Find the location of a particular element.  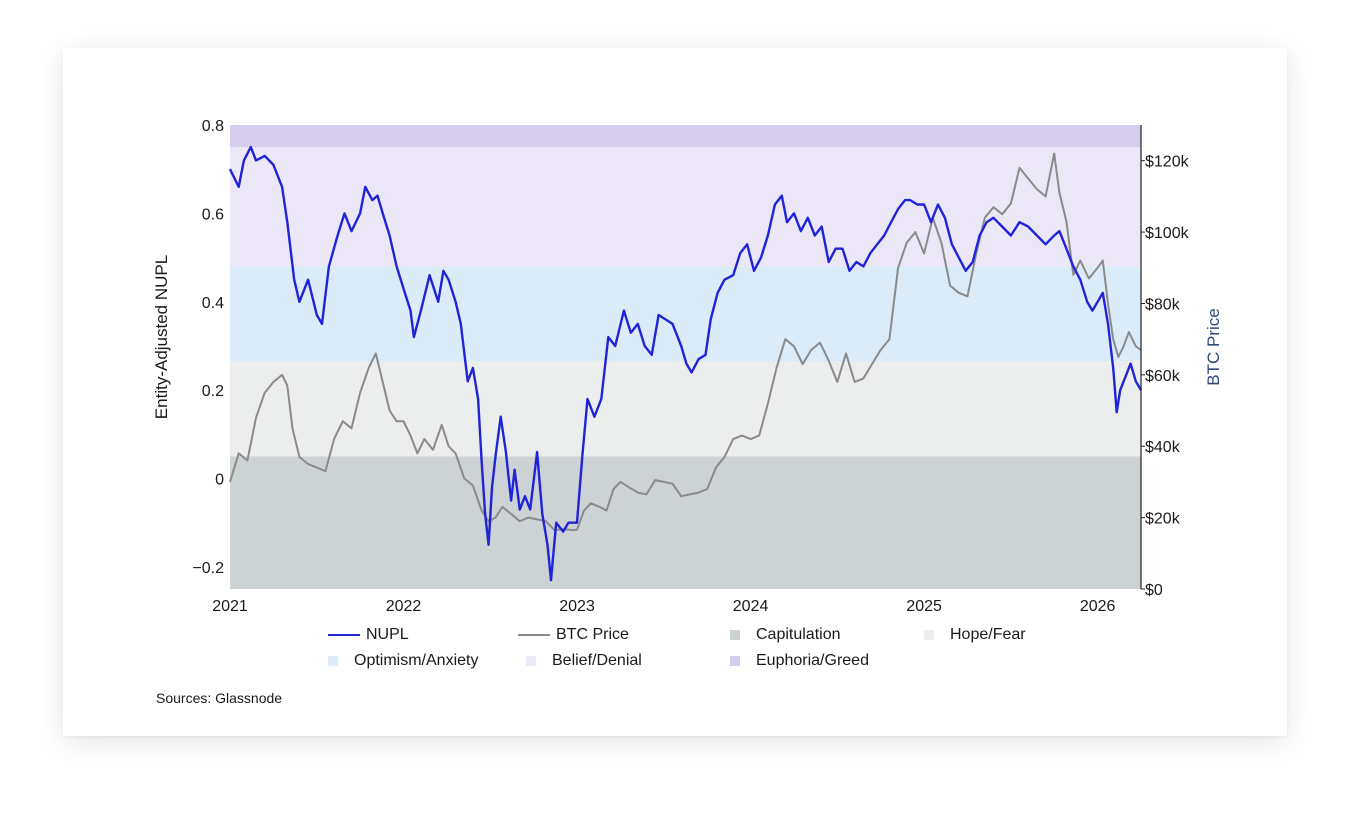

zone-belief-denial is located at coordinates (685, 207).